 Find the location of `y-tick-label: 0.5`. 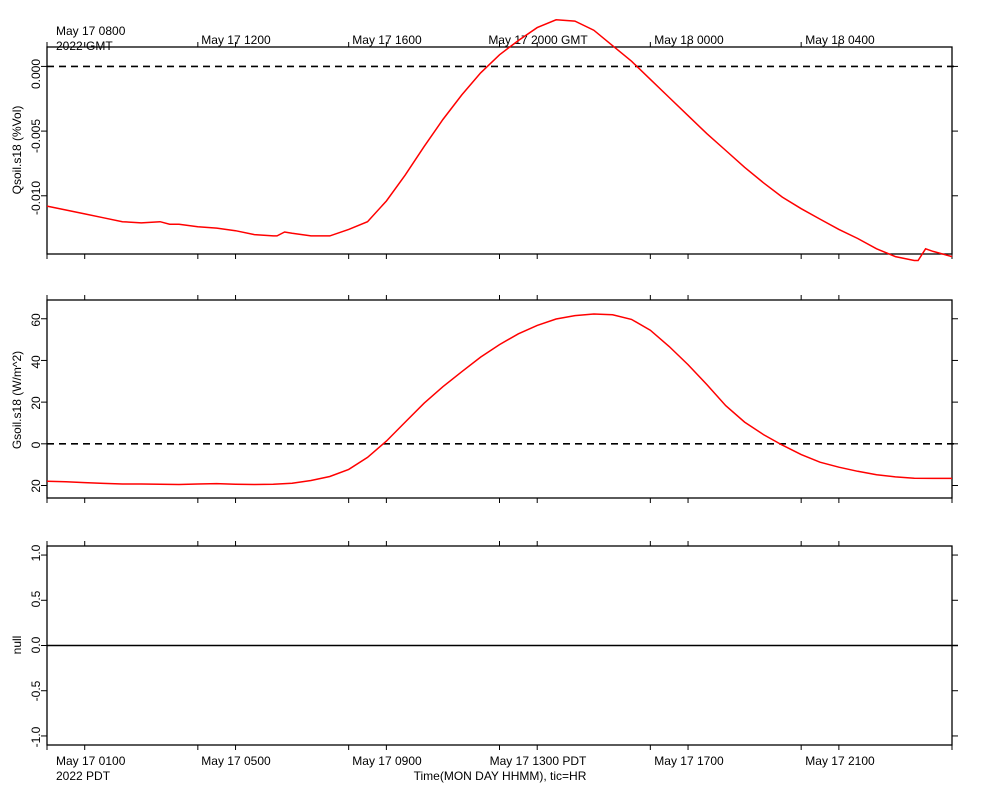

y-tick-label: 0.5 is located at coordinates (36, 598).